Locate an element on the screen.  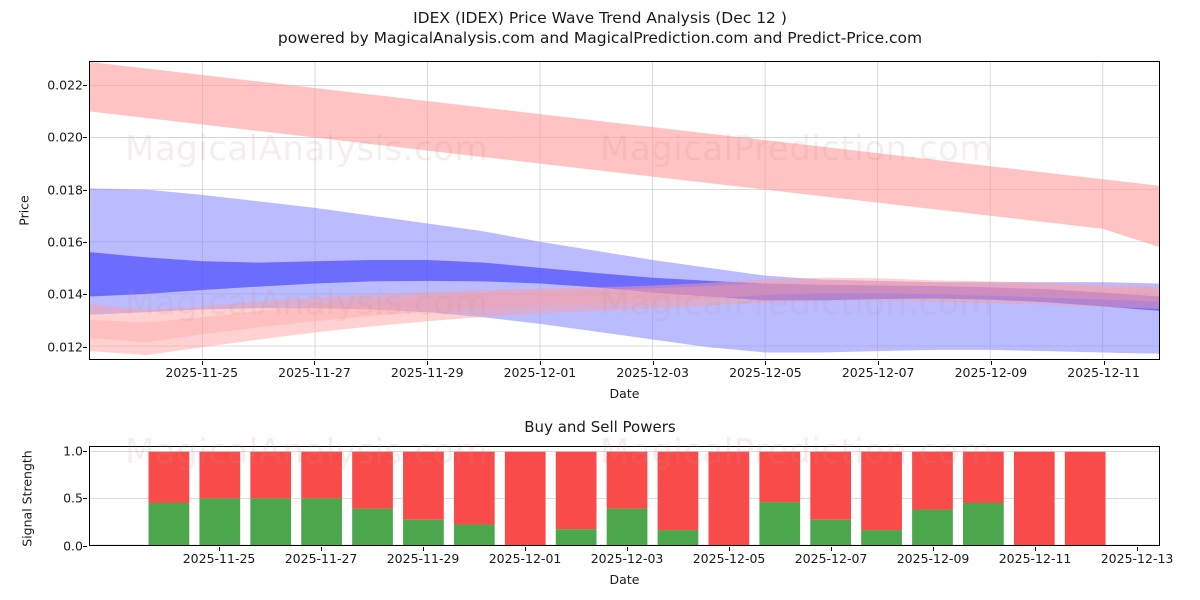
price-y-tick-label: 0.020 is located at coordinates (65, 137).